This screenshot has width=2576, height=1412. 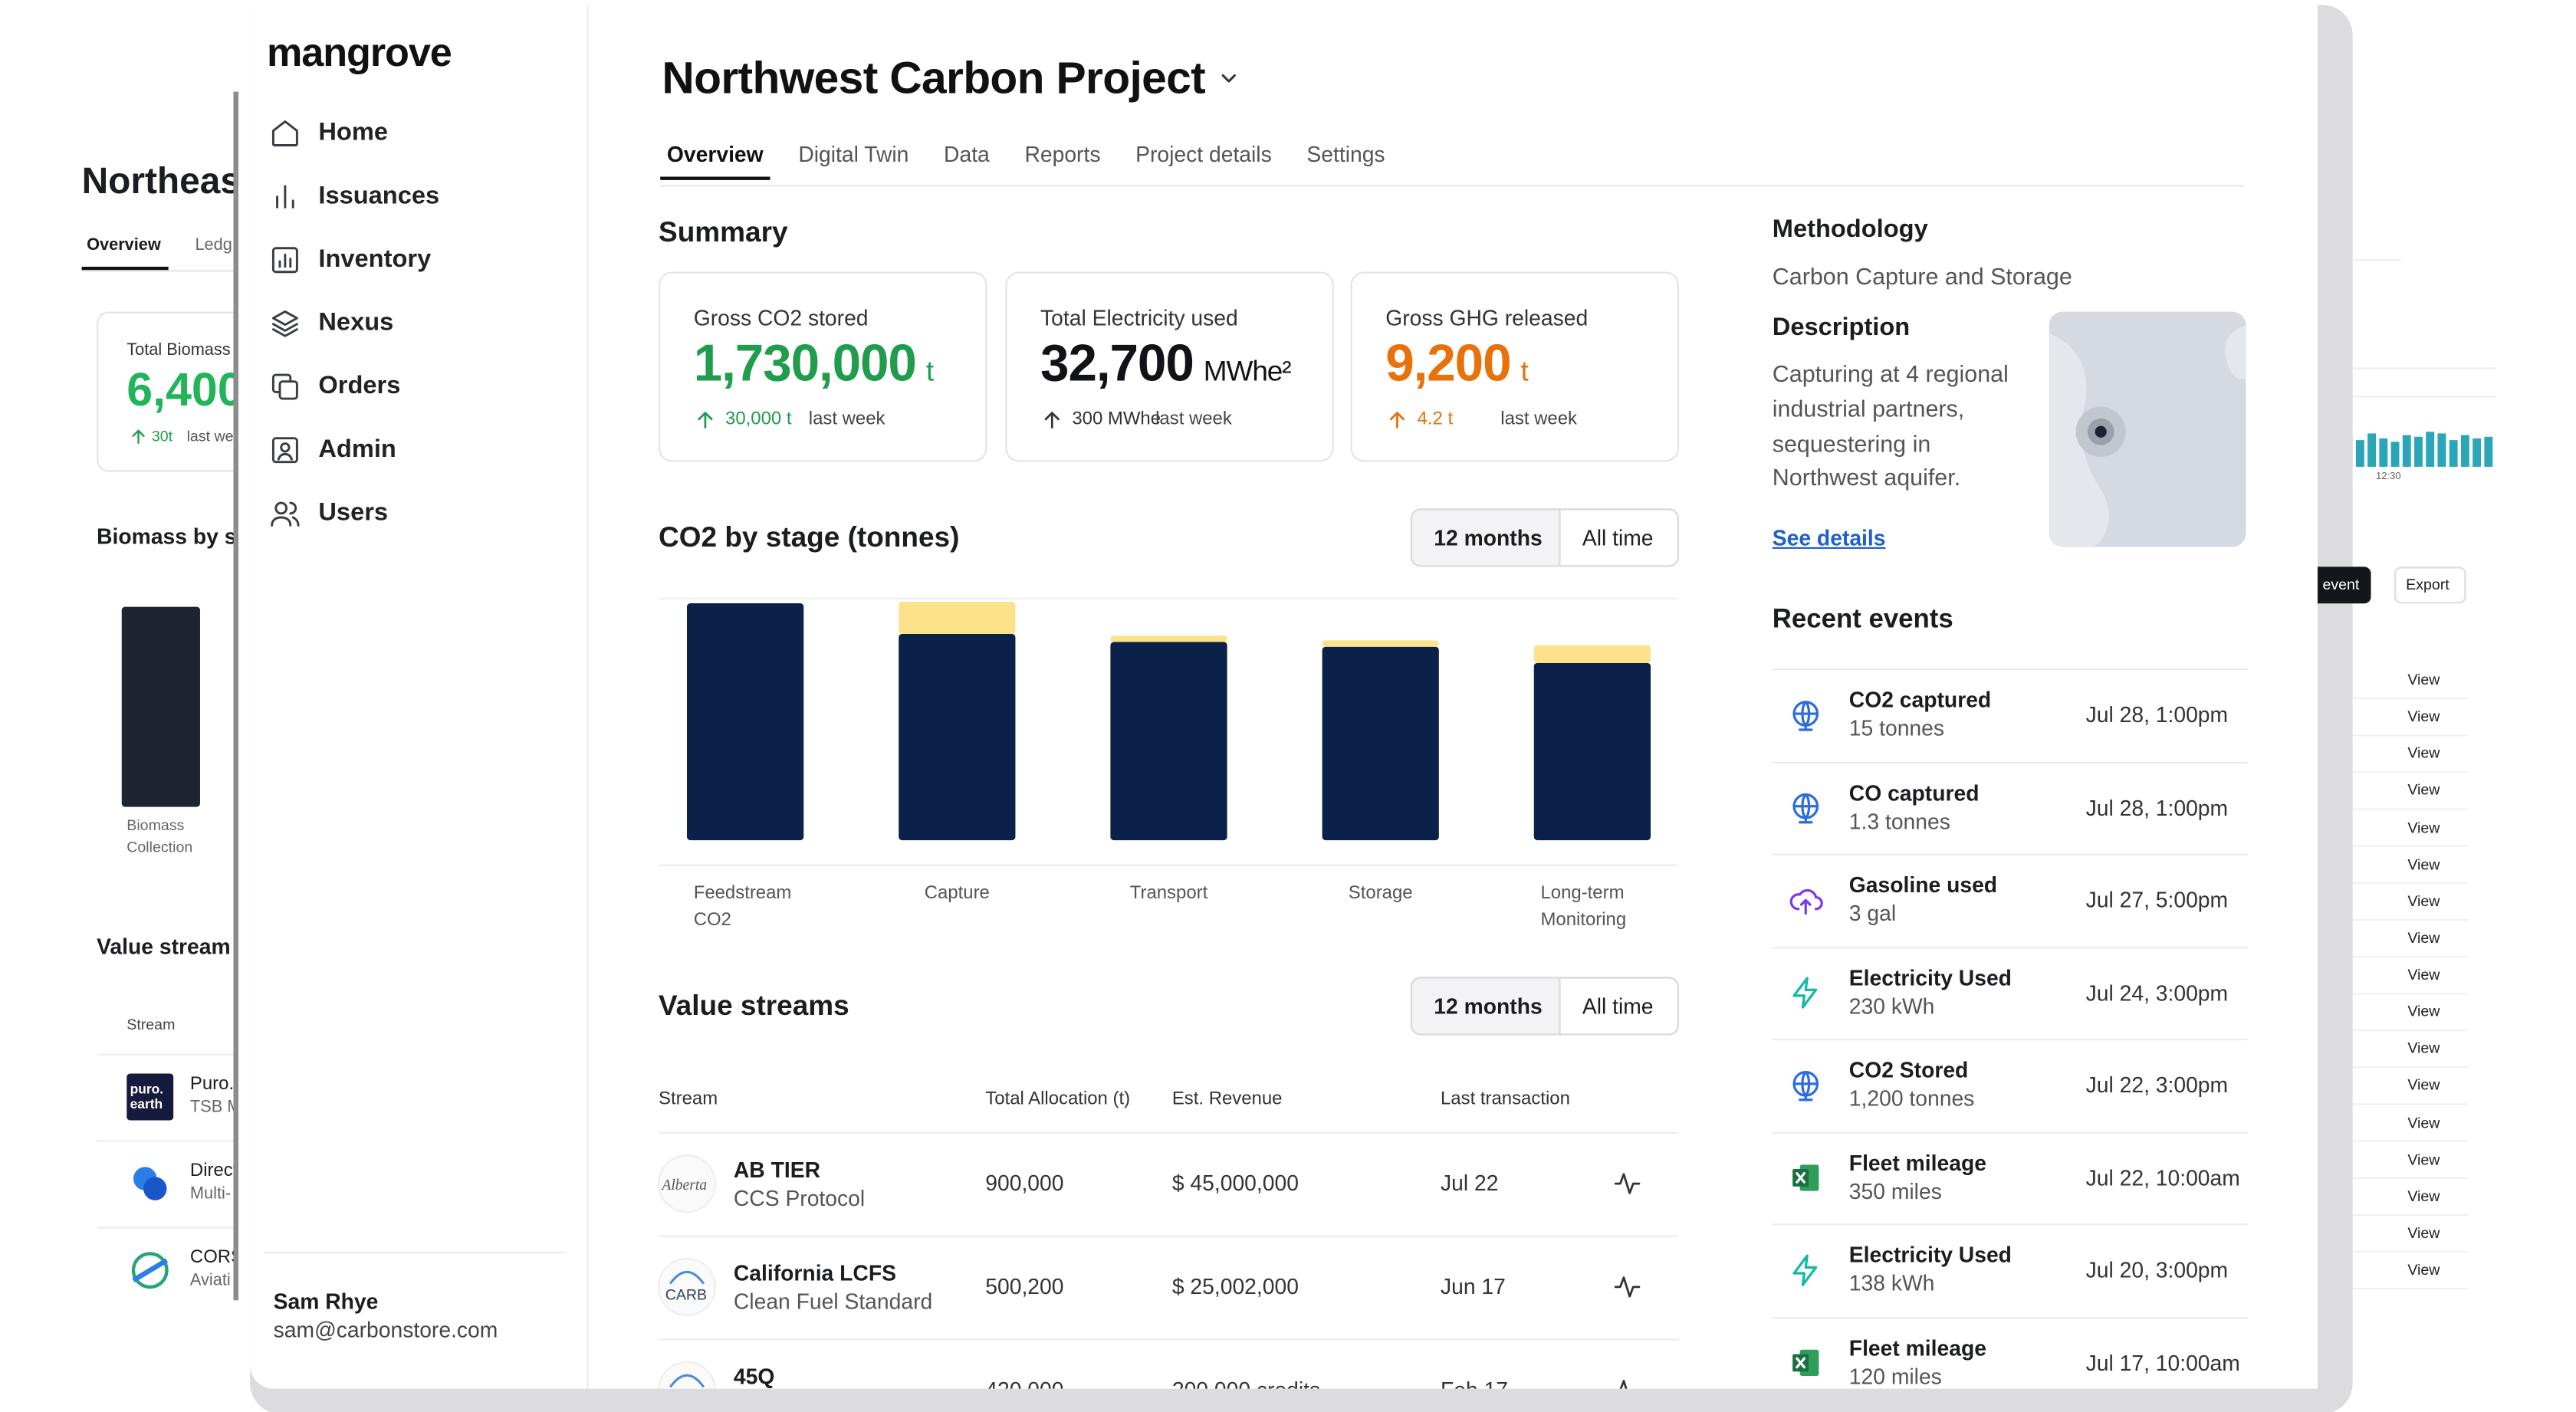 What do you see at coordinates (1235, 1286) in the screenshot?
I see `cell: $ 25,002,000` at bounding box center [1235, 1286].